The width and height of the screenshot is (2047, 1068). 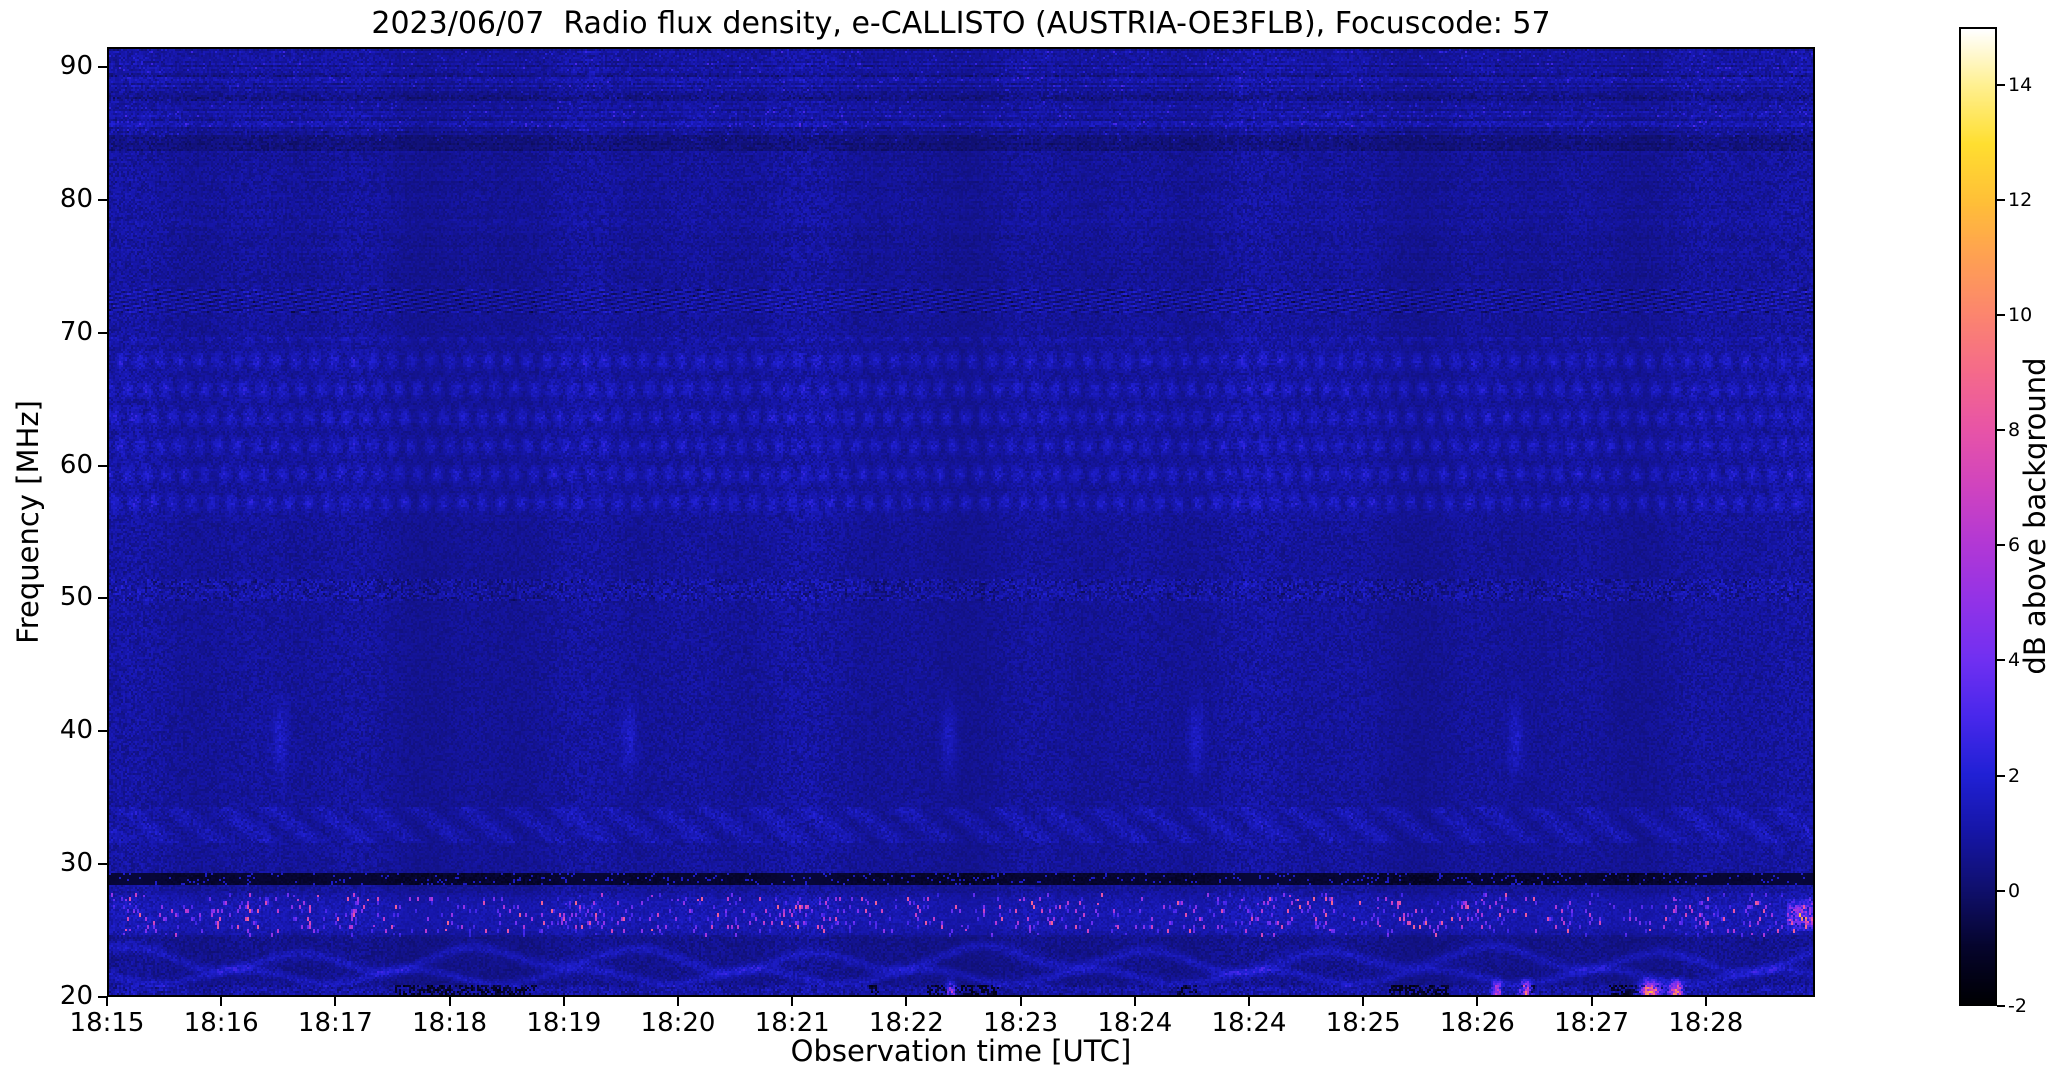 What do you see at coordinates (2014, 775) in the screenshot?
I see `colorbar-tick-label: 2` at bounding box center [2014, 775].